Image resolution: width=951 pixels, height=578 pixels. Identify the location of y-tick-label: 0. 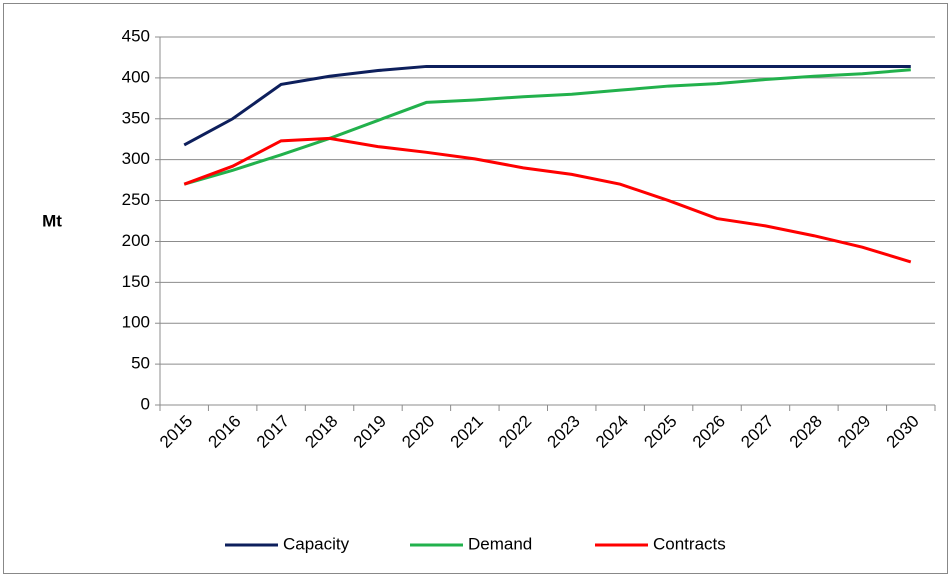
(145, 403).